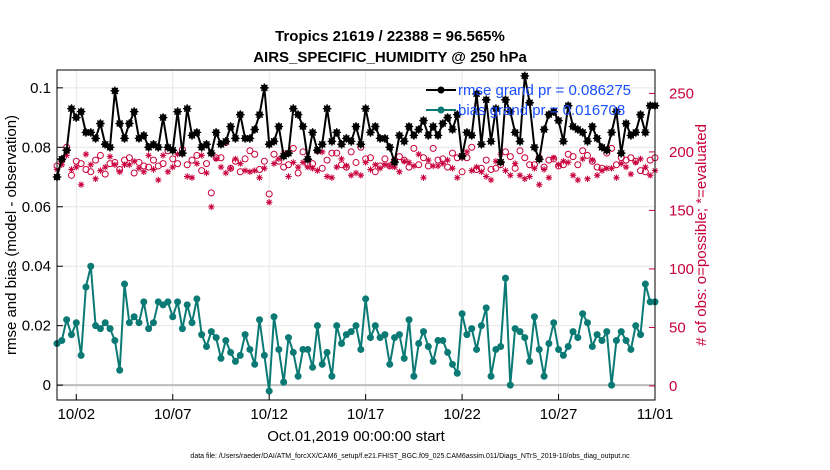 The height and width of the screenshot is (470, 830). I want to click on obs-possible-markers, so click(356, 168).